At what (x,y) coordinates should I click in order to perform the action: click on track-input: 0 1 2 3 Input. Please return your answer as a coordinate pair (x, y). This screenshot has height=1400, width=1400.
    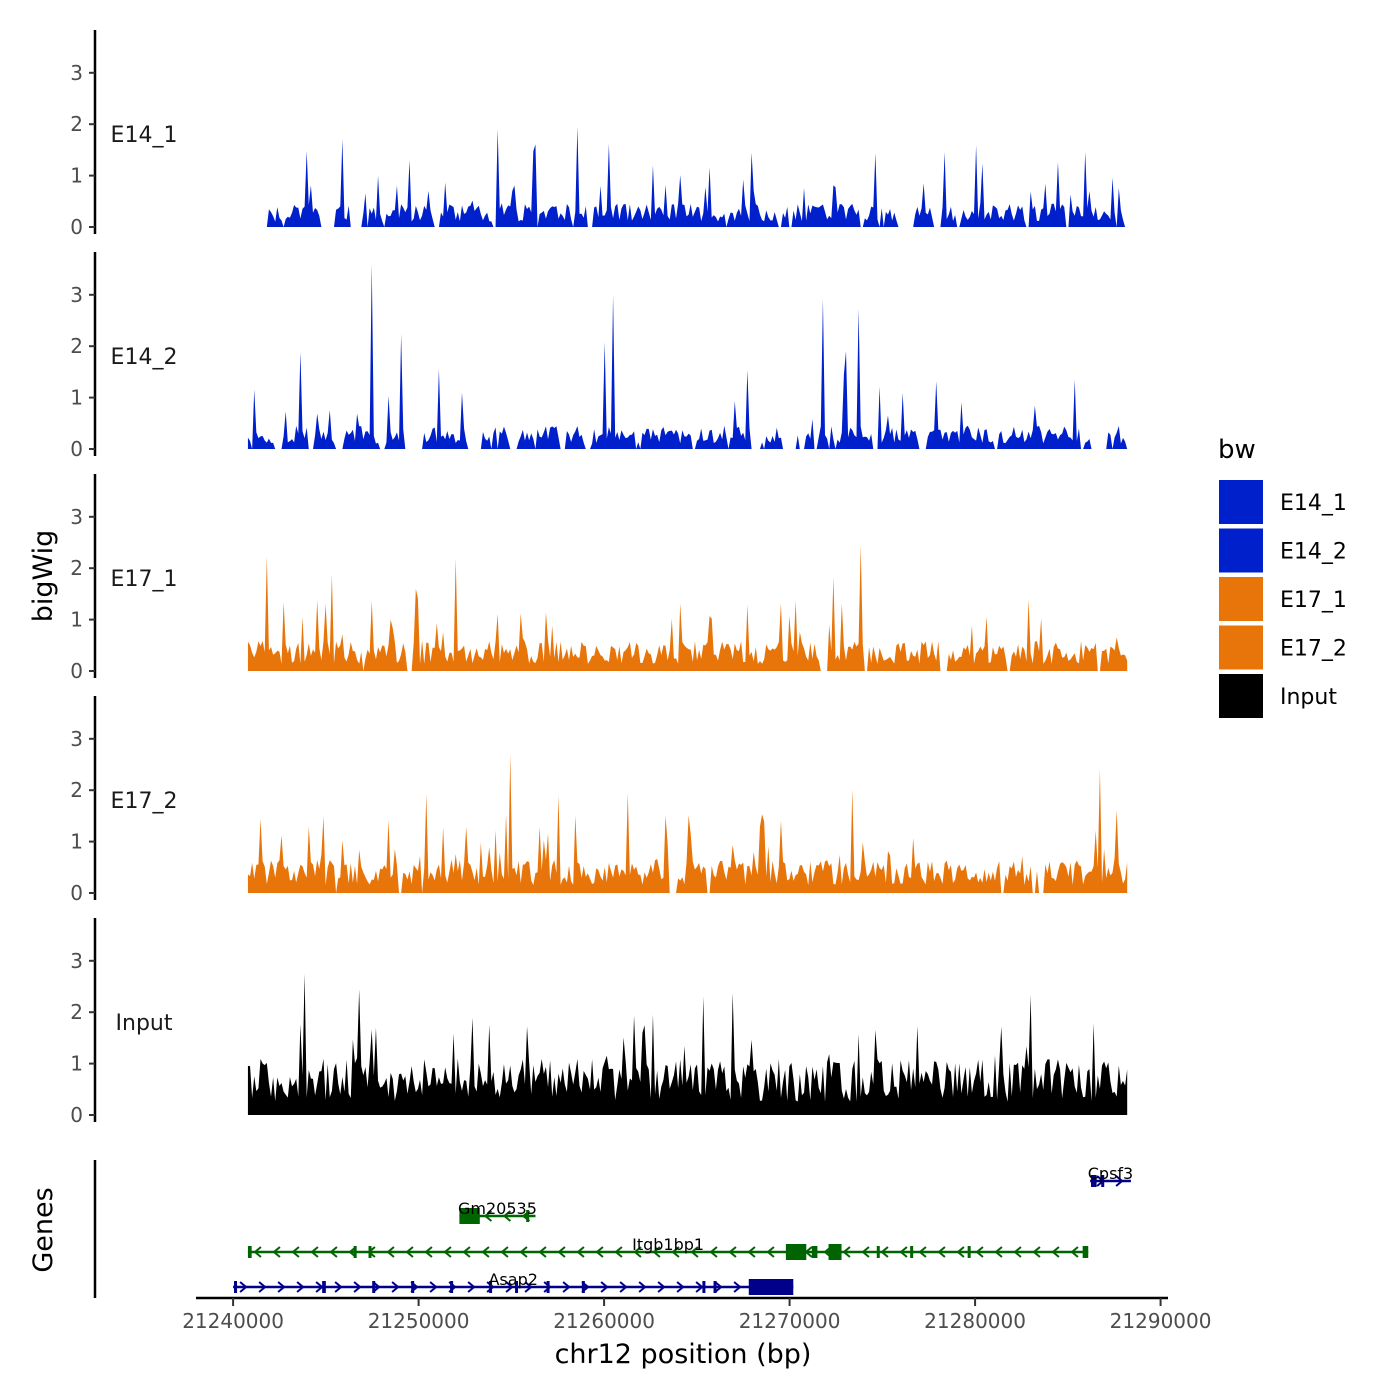
    Looking at the image, I should click on (599, 1022).